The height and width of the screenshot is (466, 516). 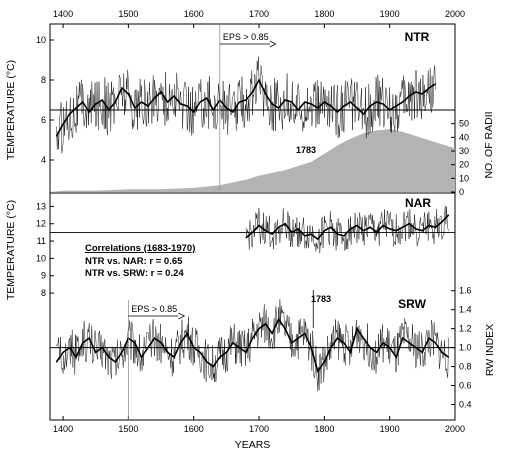 What do you see at coordinates (412, 304) in the screenshot?
I see `panel-label: SRW` at bounding box center [412, 304].